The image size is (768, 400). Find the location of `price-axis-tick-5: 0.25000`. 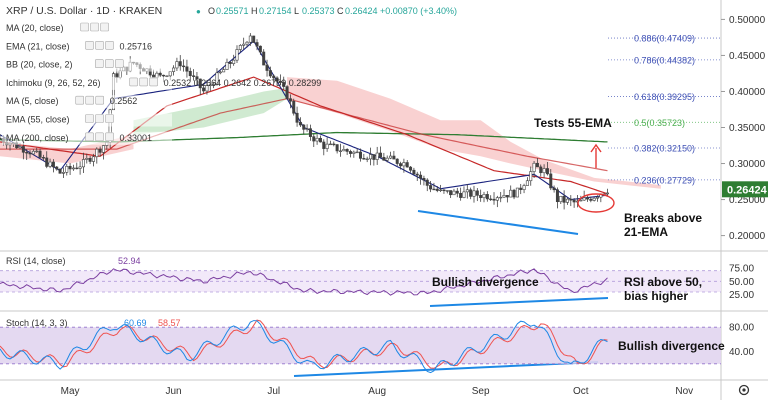

price-axis-tick-5: 0.25000 is located at coordinates (747, 200).